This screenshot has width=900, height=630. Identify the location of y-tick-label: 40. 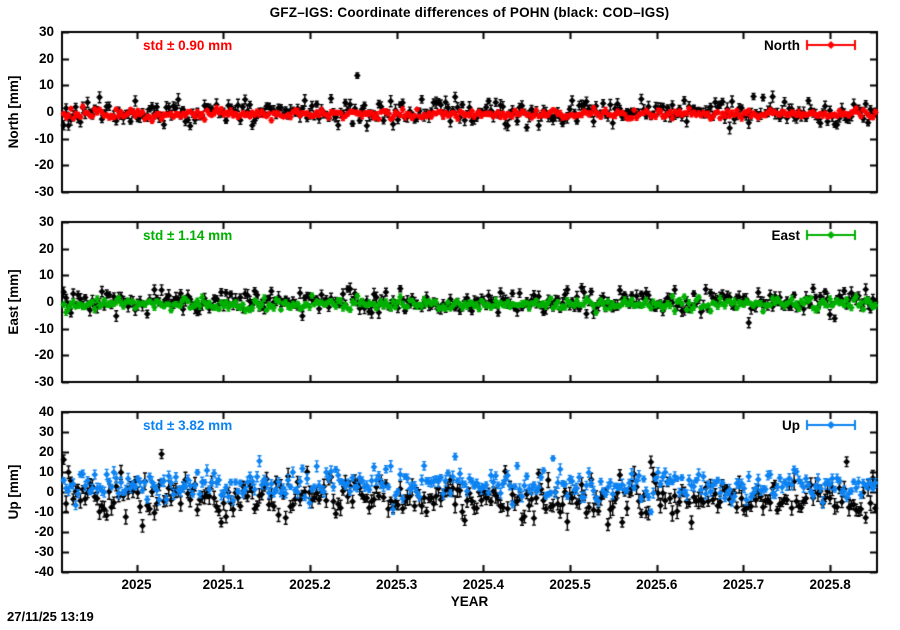
(46, 411).